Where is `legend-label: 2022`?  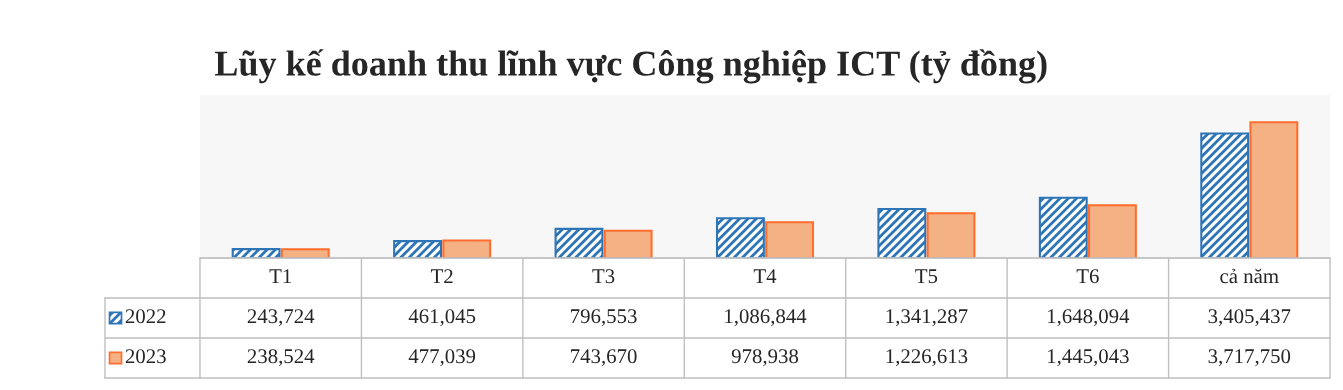 legend-label: 2022 is located at coordinates (145, 316).